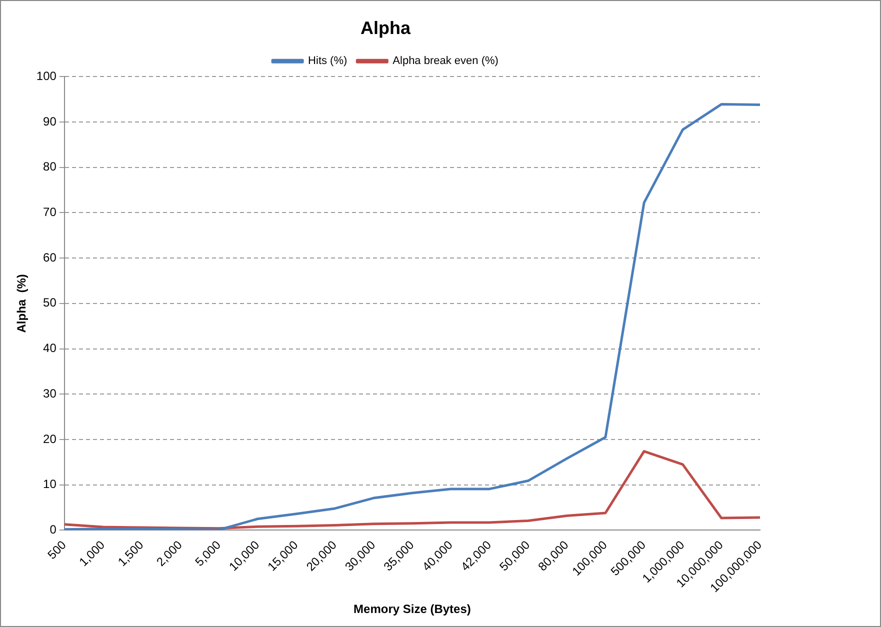 This screenshot has height=627, width=881. Describe the element at coordinates (53, 529) in the screenshot. I see `y-tick-label: 0` at that location.